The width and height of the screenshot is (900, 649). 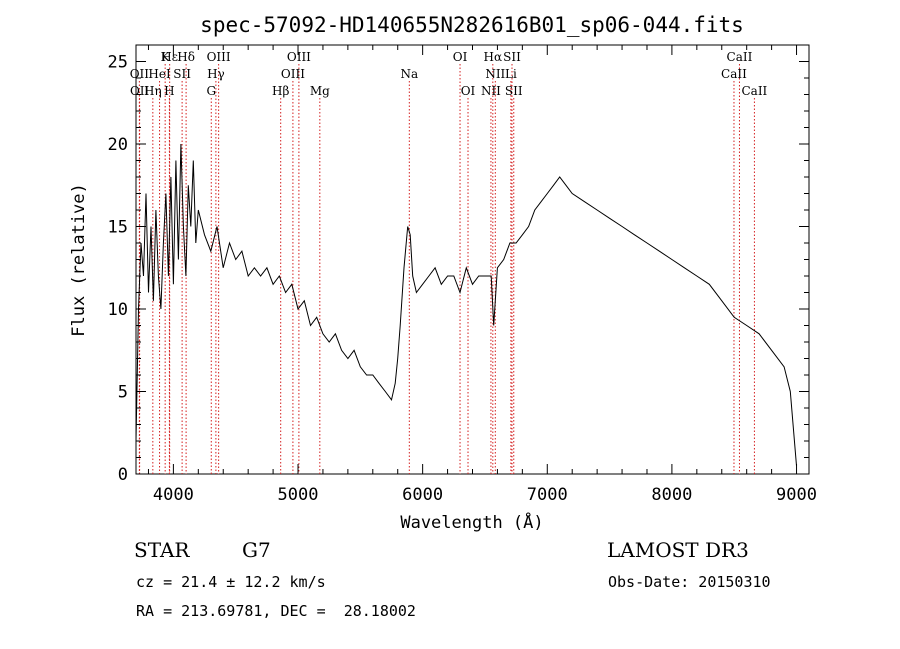 I want to click on line-annotation-label: Hδ, so click(x=186, y=57).